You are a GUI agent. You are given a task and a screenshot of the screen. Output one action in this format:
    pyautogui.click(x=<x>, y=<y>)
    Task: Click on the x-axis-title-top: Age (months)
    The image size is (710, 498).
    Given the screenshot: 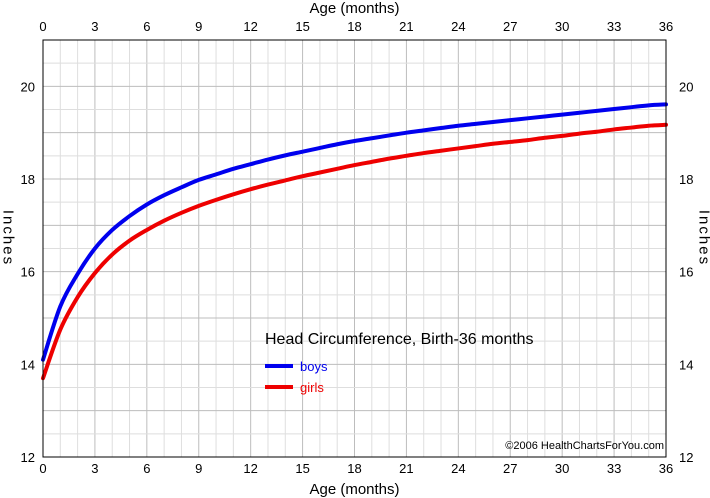 What is the action you would take?
    pyautogui.click(x=354, y=8)
    